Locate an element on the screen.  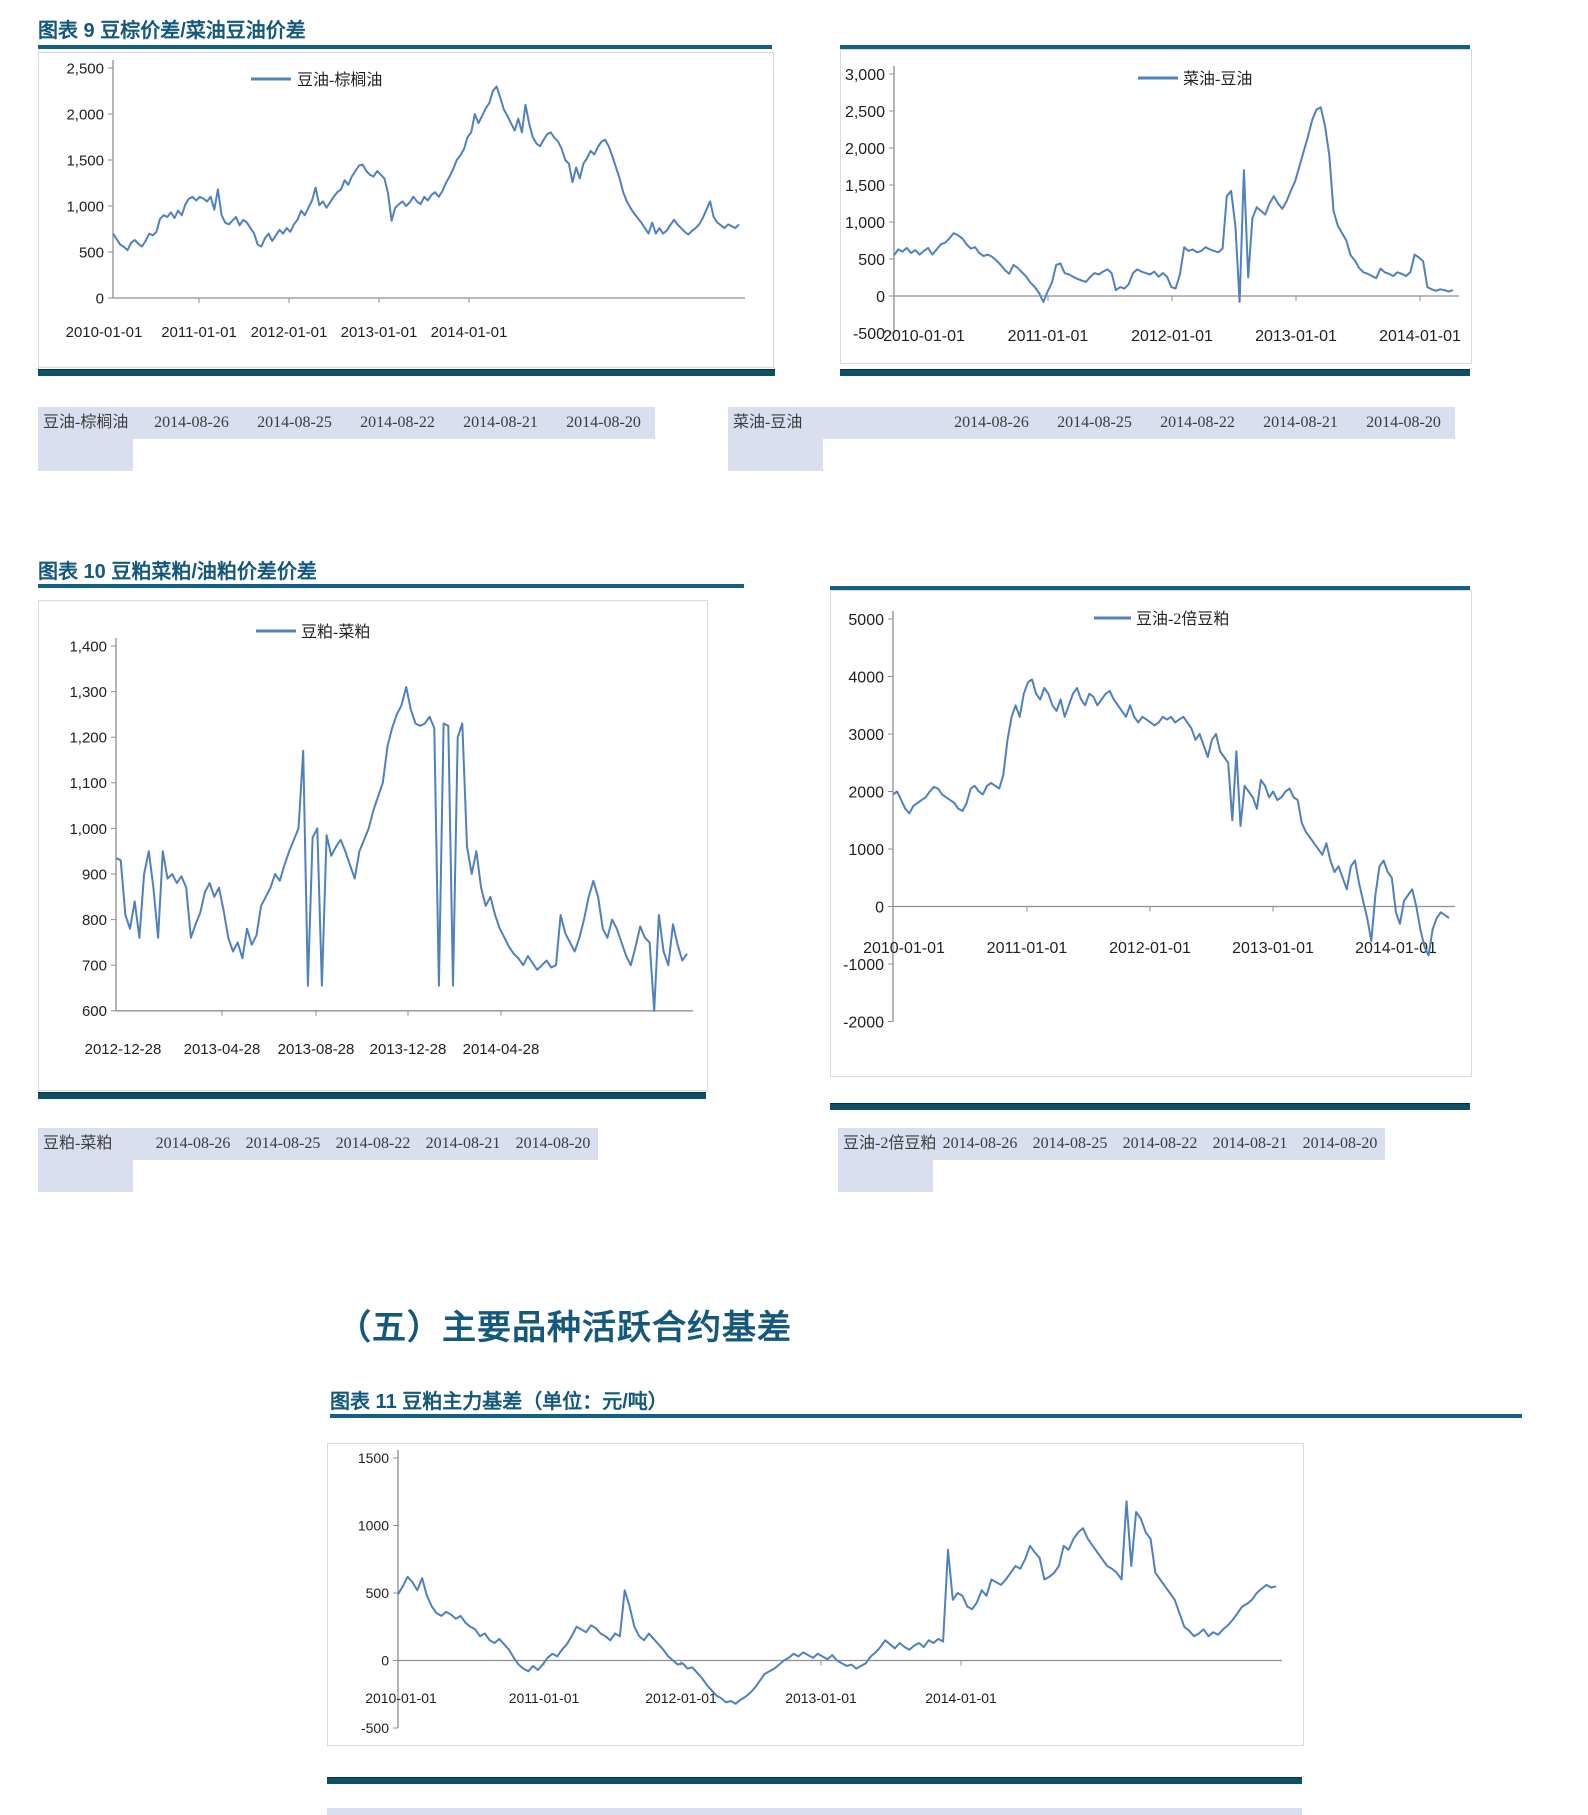
rapeoil-soyoil-chart-top-border is located at coordinates (1155, 47).